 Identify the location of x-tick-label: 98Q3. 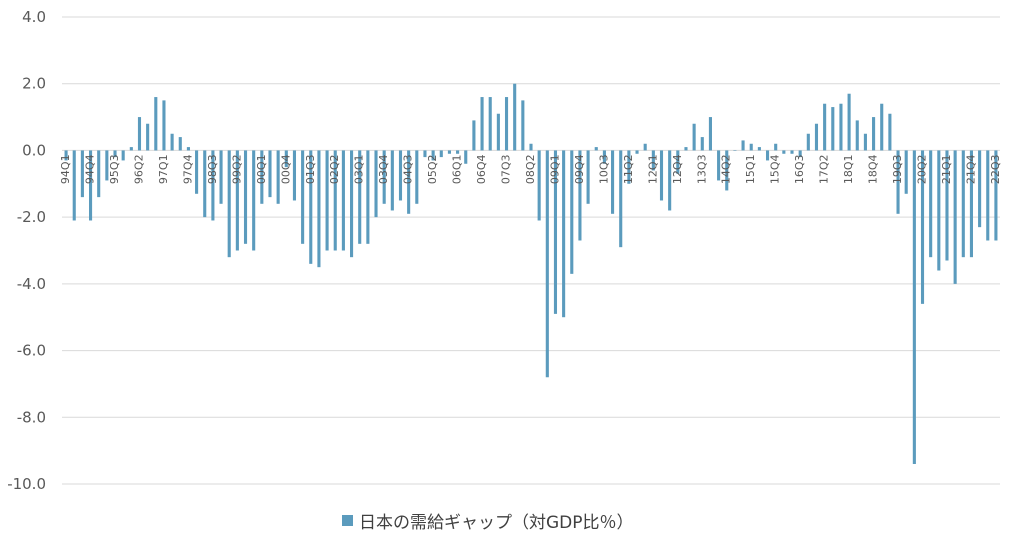
(212, 169).